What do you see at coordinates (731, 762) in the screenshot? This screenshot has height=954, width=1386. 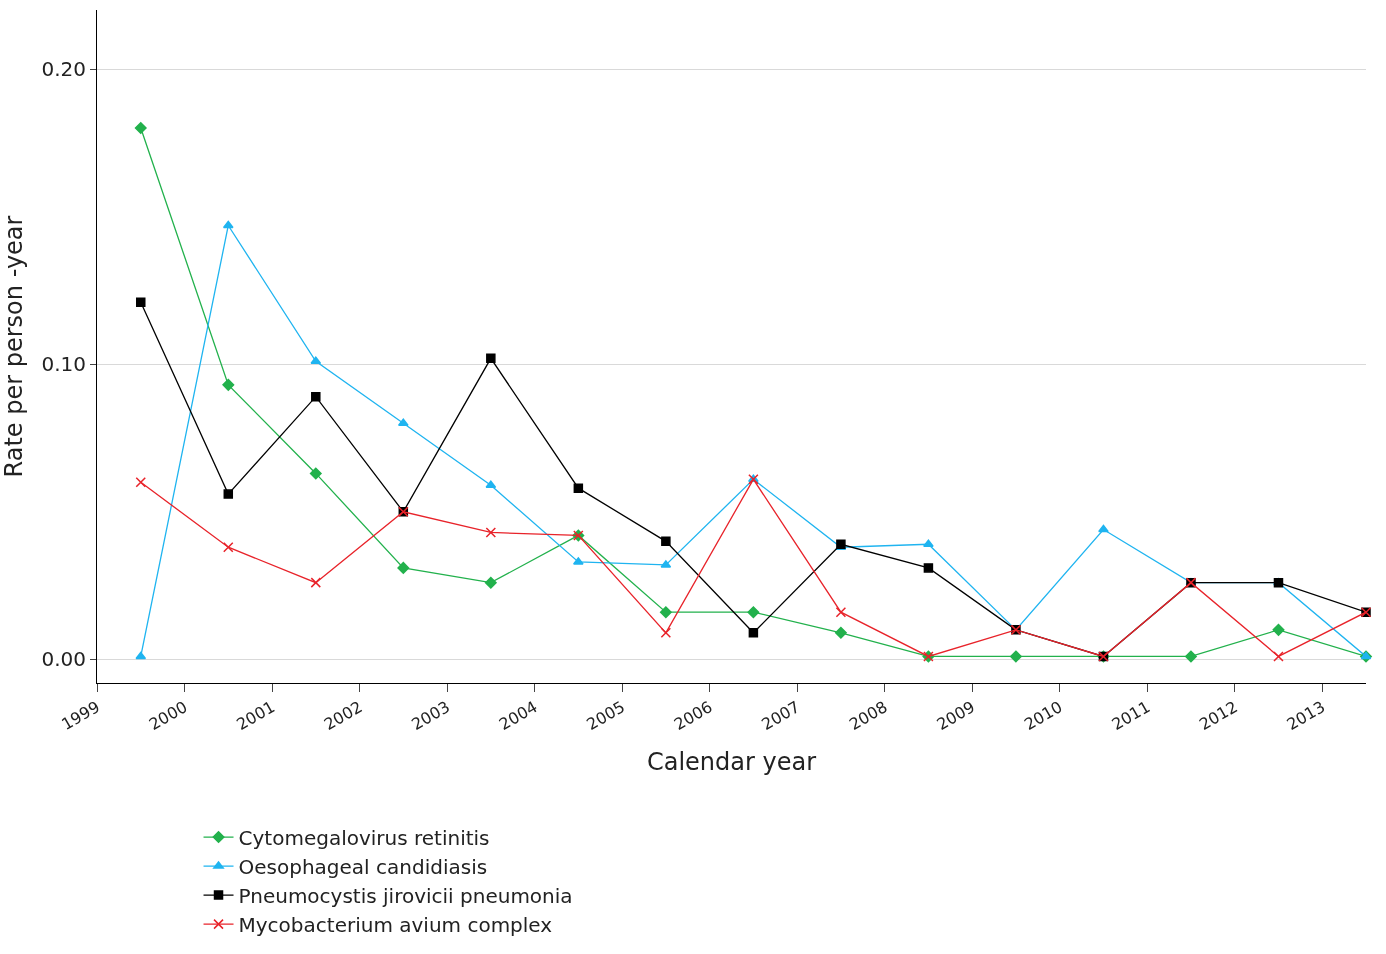 I see `x-axis-title: Calendar year` at bounding box center [731, 762].